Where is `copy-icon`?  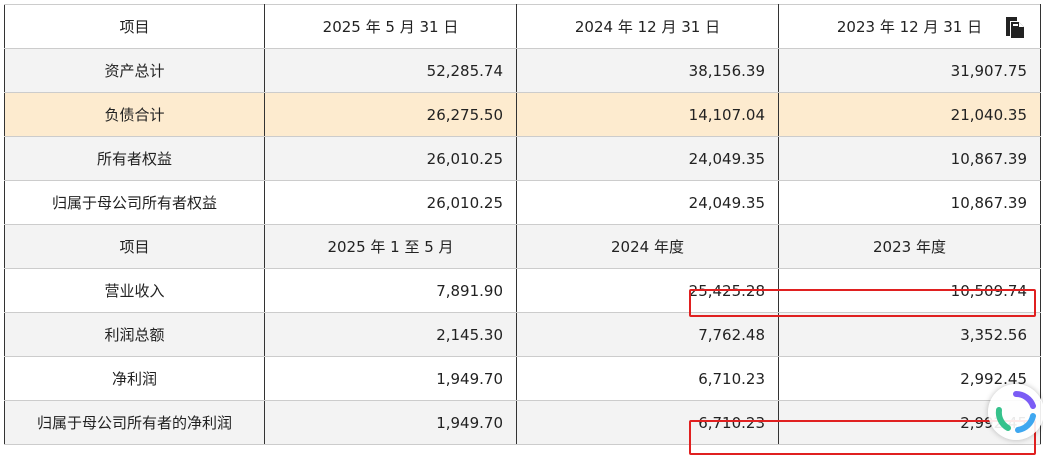
copy-icon is located at coordinates (1015, 27).